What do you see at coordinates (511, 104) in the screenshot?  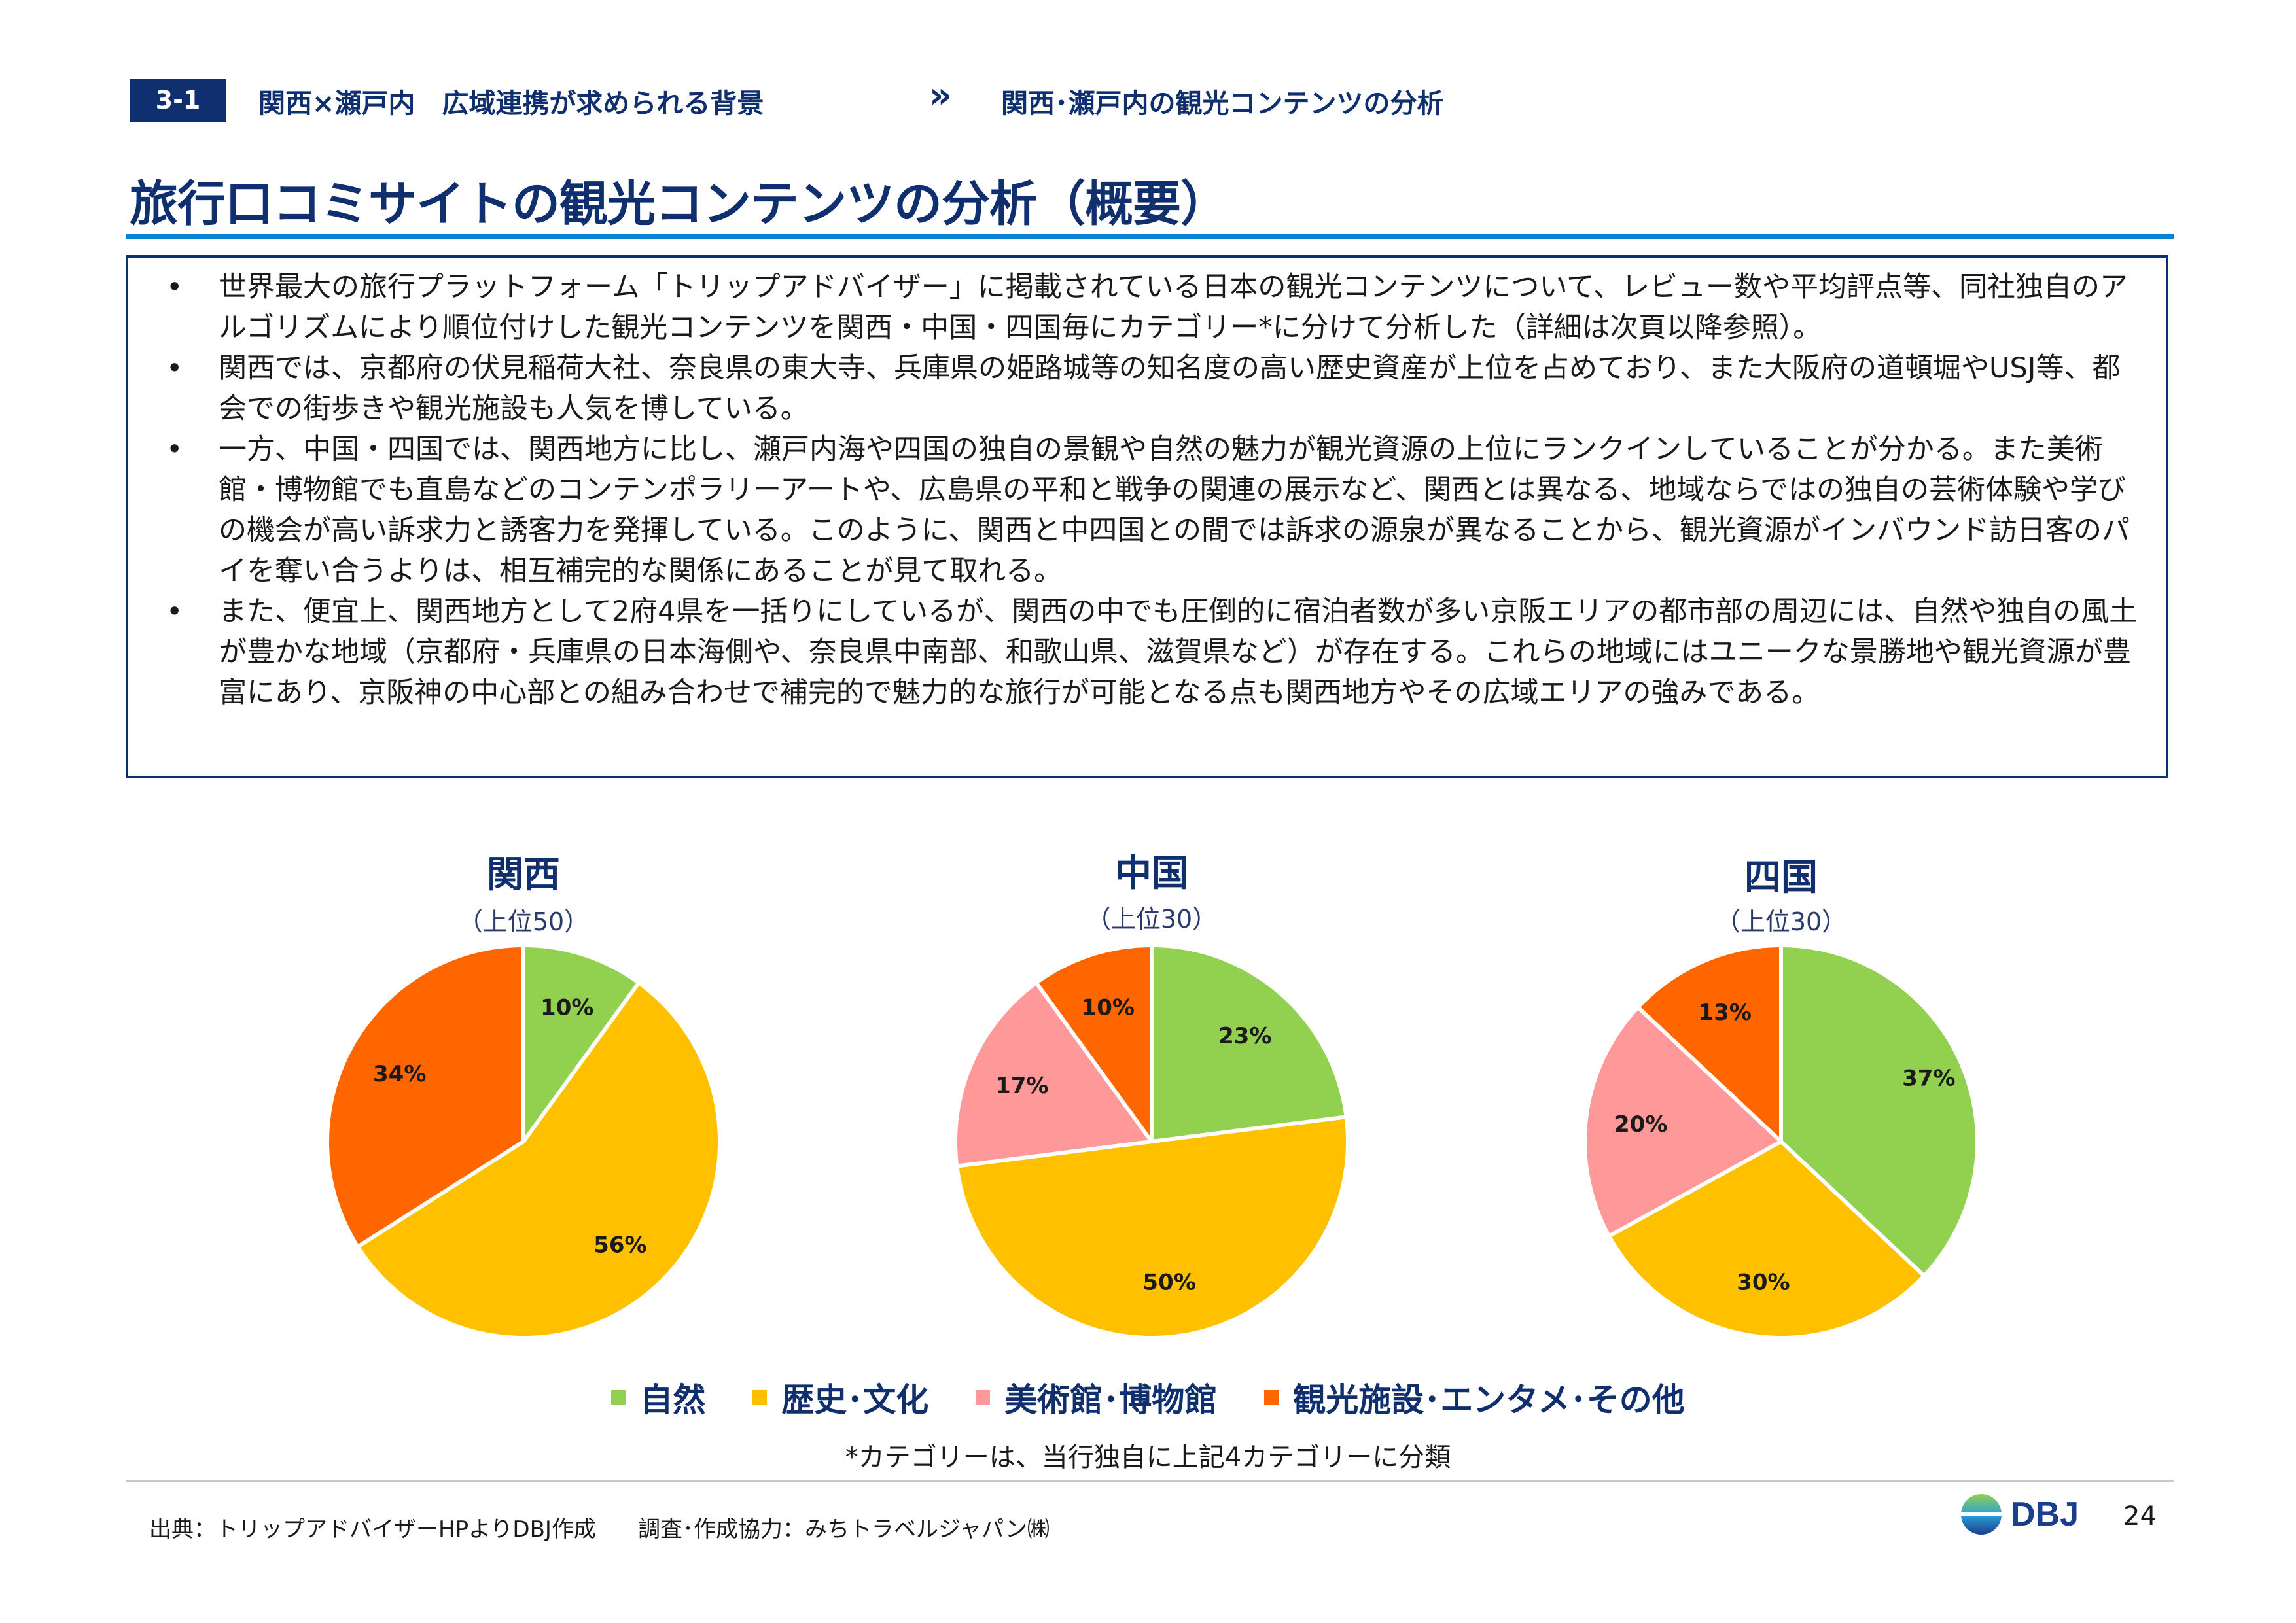 I see `breadcrumb-parent: 関西×瀬戸内 広域連携が求められる背景` at bounding box center [511, 104].